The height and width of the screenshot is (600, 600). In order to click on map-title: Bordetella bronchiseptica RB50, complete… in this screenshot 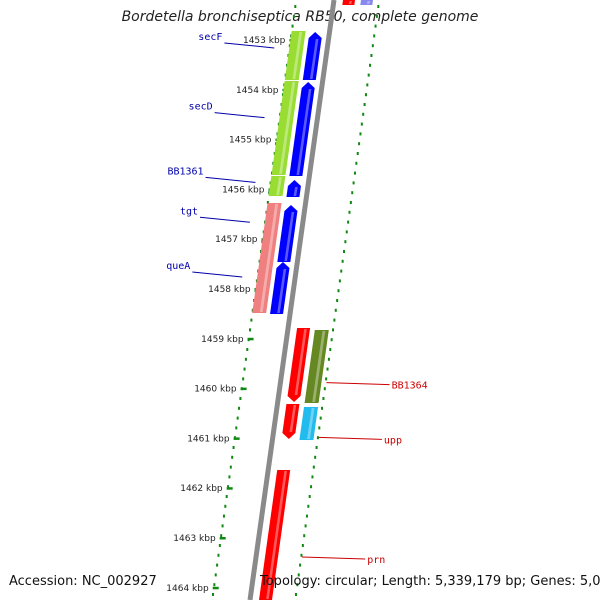, I will do `click(300, 17)`.